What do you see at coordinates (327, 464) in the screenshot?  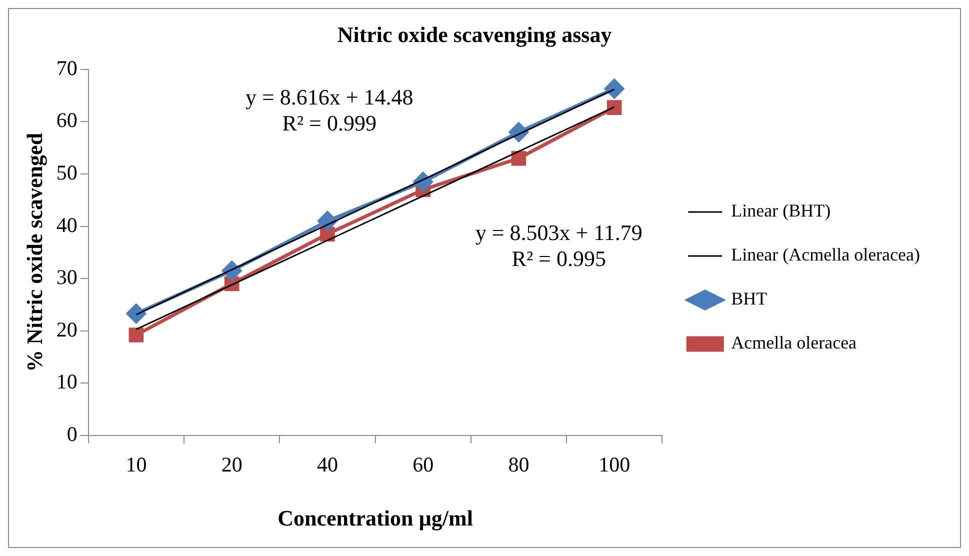 I see `x-tick-label: 40` at bounding box center [327, 464].